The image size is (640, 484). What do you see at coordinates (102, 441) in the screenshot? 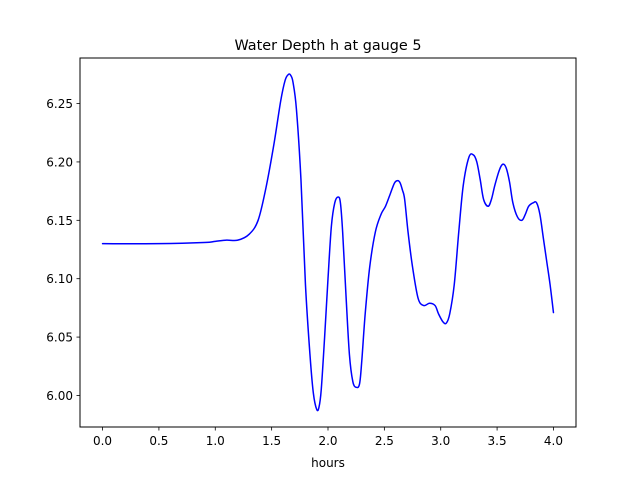
I see `x-tick-label: 0.0` at bounding box center [102, 441].